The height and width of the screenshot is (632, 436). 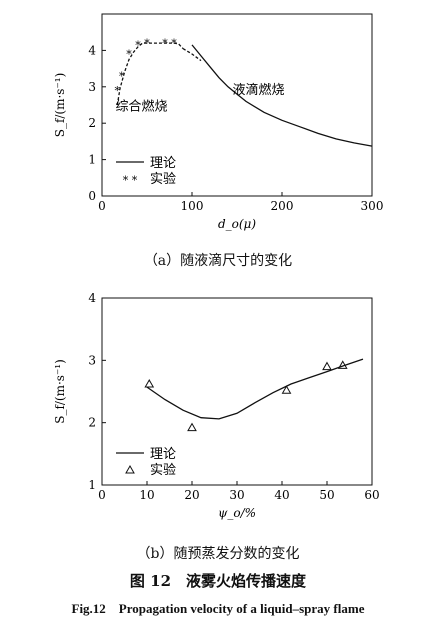 I want to click on x-tick-label: 300, so click(x=372, y=206).